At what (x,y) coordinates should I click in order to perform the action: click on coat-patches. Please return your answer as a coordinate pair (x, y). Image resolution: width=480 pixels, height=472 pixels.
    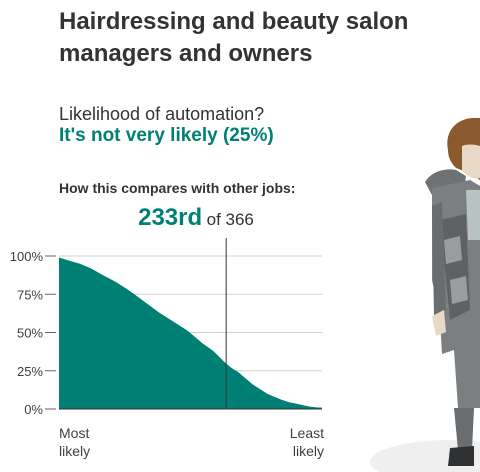
    Looking at the image, I should click on (456, 270).